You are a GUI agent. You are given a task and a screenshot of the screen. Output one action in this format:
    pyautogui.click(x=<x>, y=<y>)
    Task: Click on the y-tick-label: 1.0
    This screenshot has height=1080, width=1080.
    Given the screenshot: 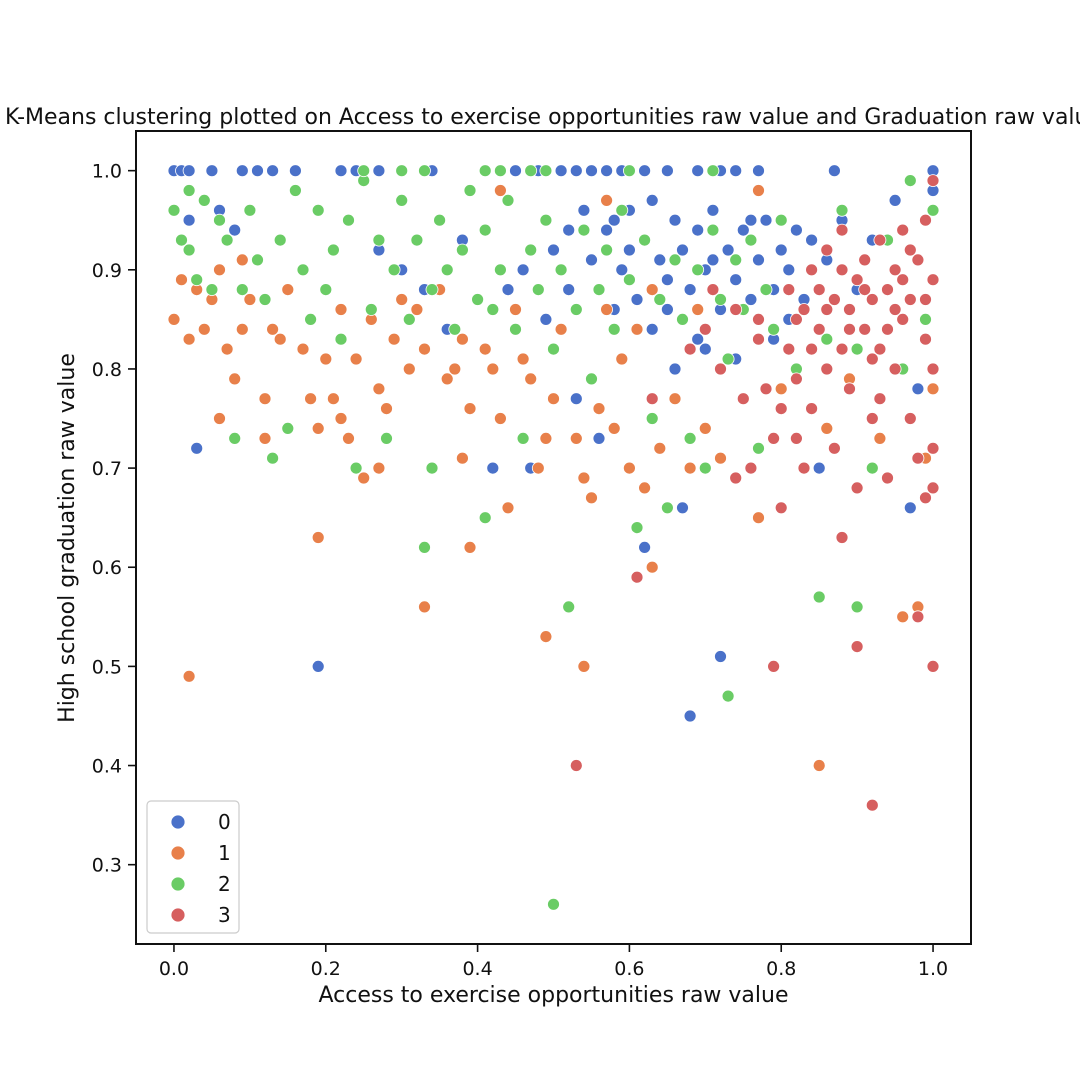 What is the action you would take?
    pyautogui.click(x=107, y=172)
    